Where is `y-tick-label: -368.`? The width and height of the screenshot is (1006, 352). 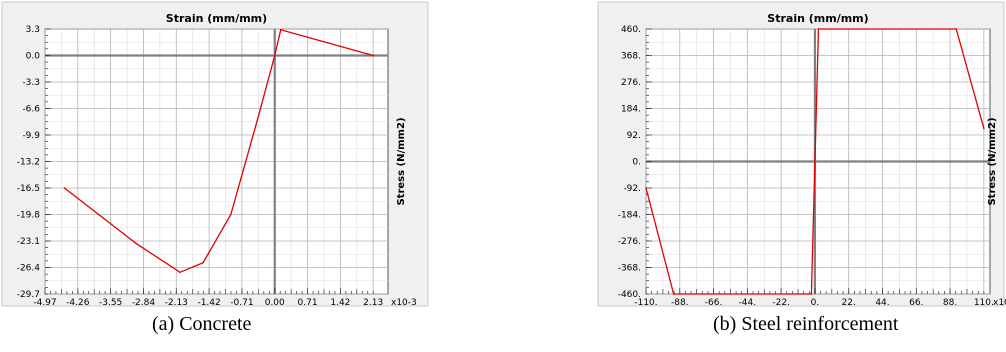 y-tick-label: -368. is located at coordinates (629, 269).